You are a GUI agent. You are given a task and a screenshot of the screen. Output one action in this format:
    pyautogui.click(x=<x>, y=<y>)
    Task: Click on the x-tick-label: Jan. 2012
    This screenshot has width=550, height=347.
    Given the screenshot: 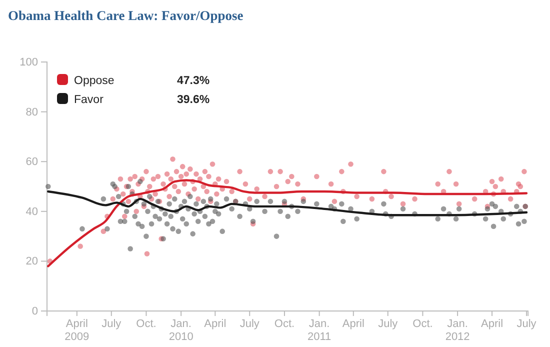 What is the action you would take?
    pyautogui.click(x=457, y=330)
    